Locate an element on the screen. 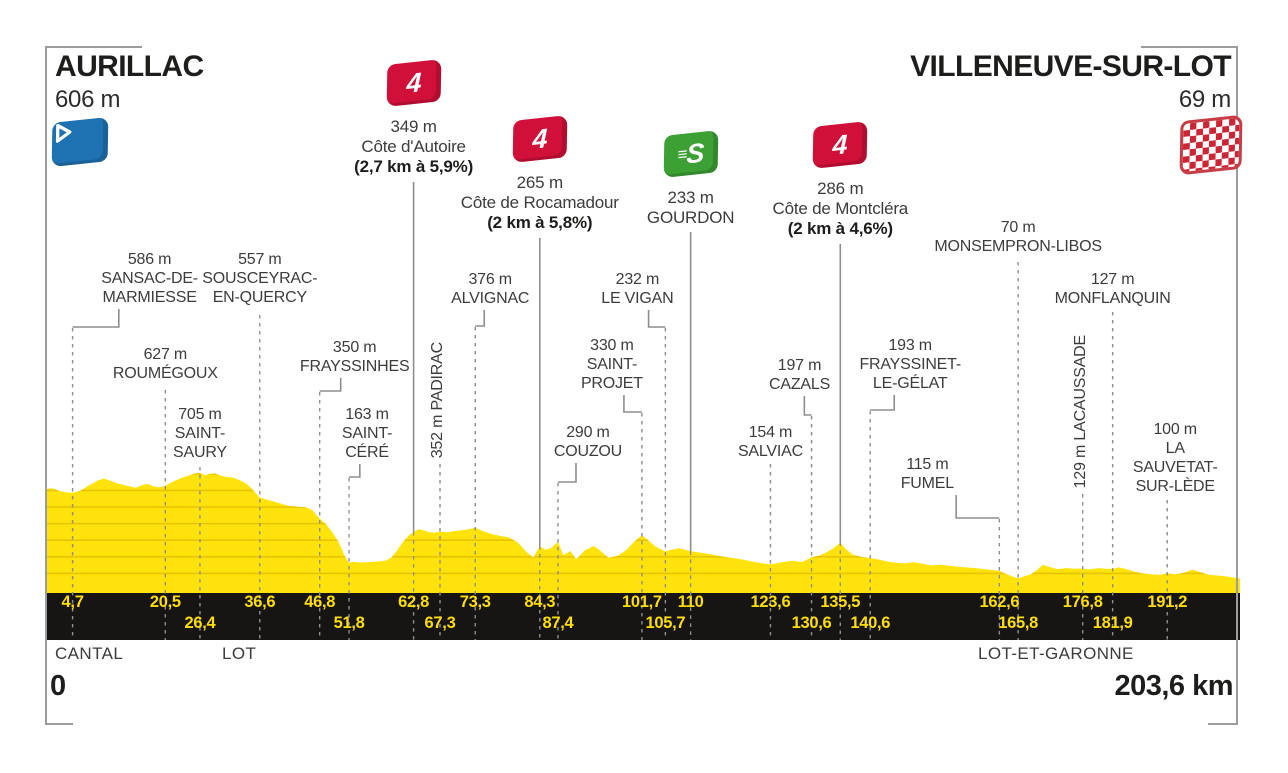 This screenshot has width=1288, height=773. km-mark: 135,5 is located at coordinates (840, 602).